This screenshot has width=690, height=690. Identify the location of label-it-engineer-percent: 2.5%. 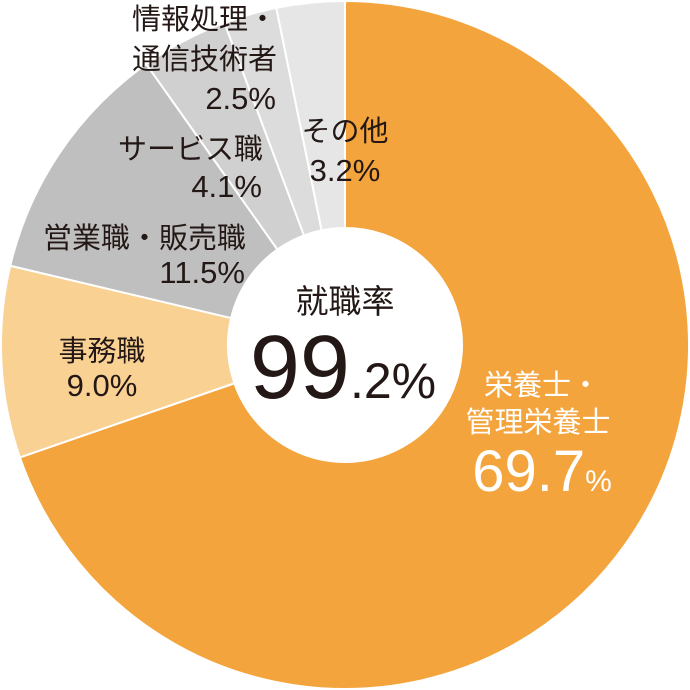
(240, 98).